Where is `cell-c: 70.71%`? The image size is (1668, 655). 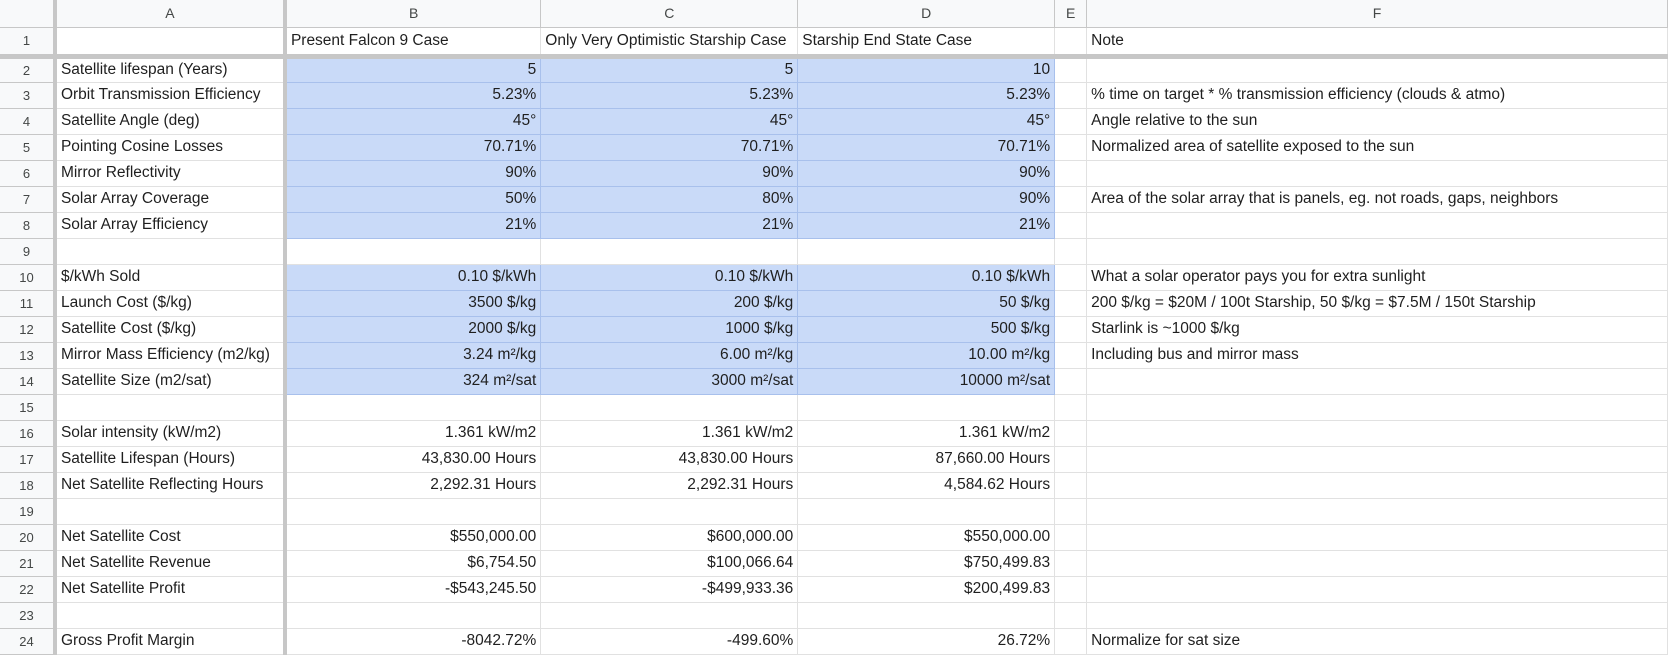
cell-c: 70.71% is located at coordinates (669, 147).